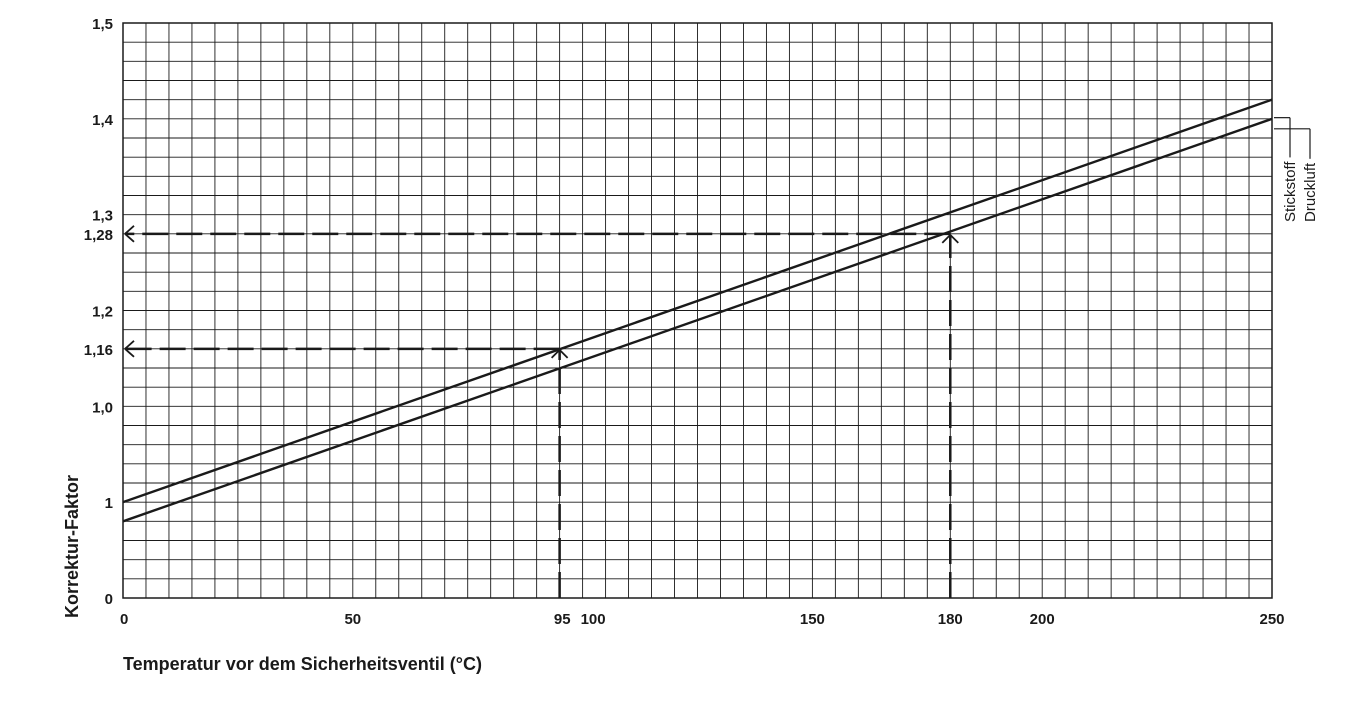 The image size is (1367, 702). What do you see at coordinates (102, 312) in the screenshot?
I see `y-tick-label: 1,2` at bounding box center [102, 312].